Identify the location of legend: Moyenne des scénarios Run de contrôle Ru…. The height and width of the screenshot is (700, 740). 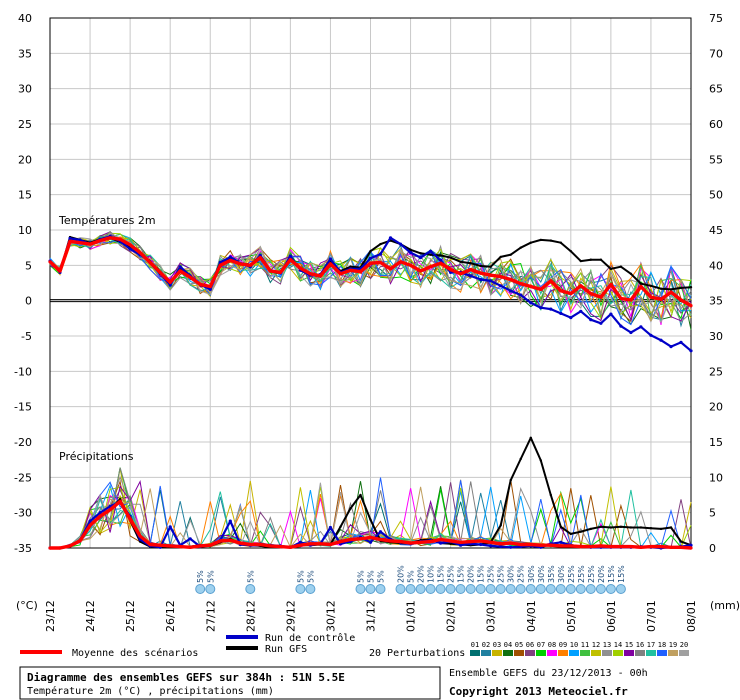
(354, 645).